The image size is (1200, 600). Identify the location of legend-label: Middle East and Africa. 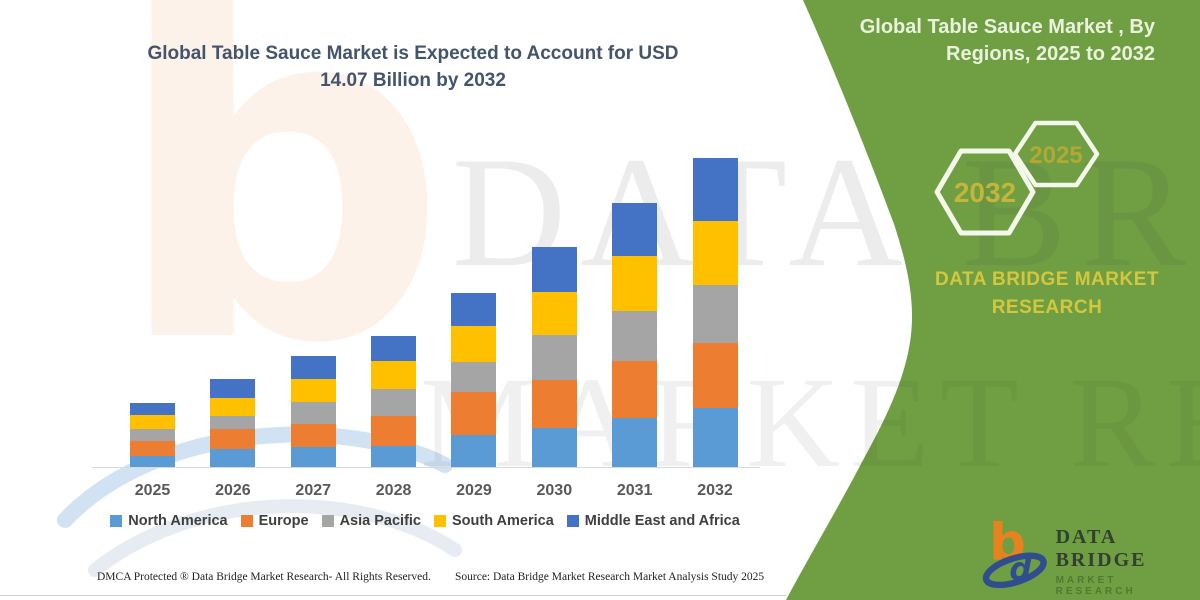
(662, 521).